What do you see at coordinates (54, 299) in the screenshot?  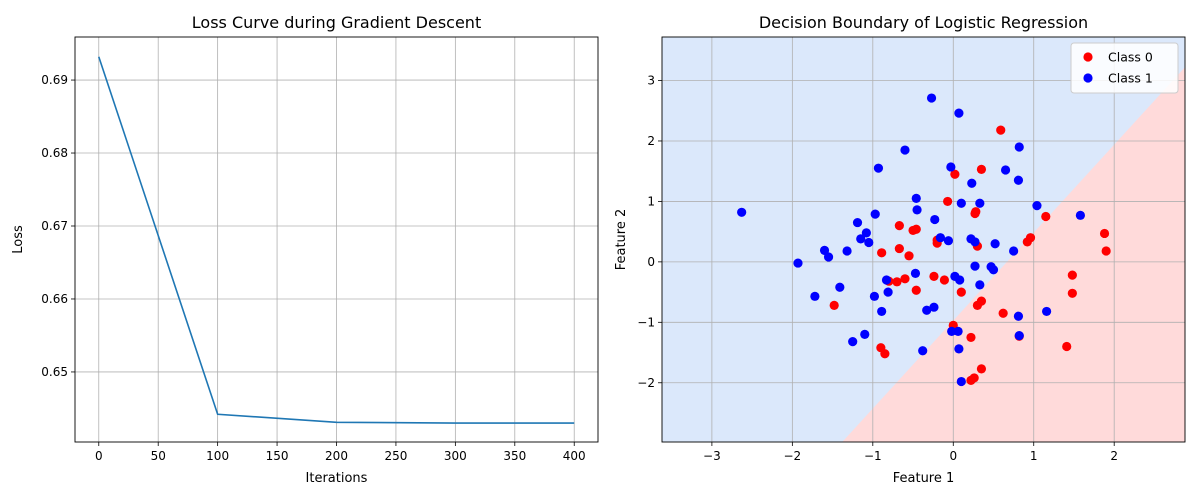 I see `y-tick-label: 0.66` at bounding box center [54, 299].